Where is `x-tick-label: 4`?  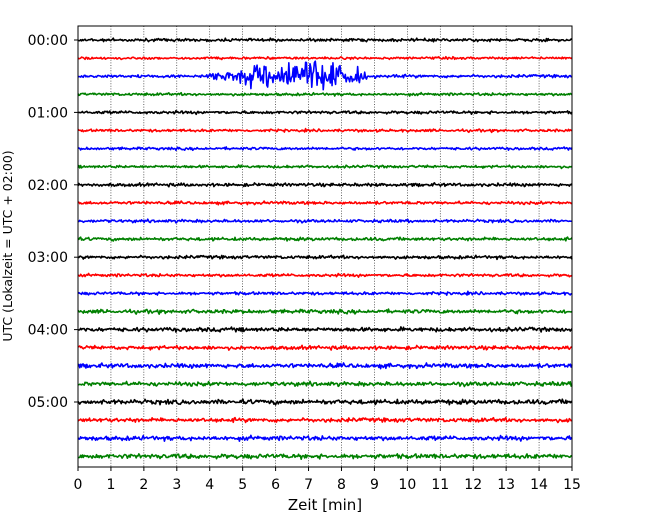 x-tick-label: 4 is located at coordinates (209, 485).